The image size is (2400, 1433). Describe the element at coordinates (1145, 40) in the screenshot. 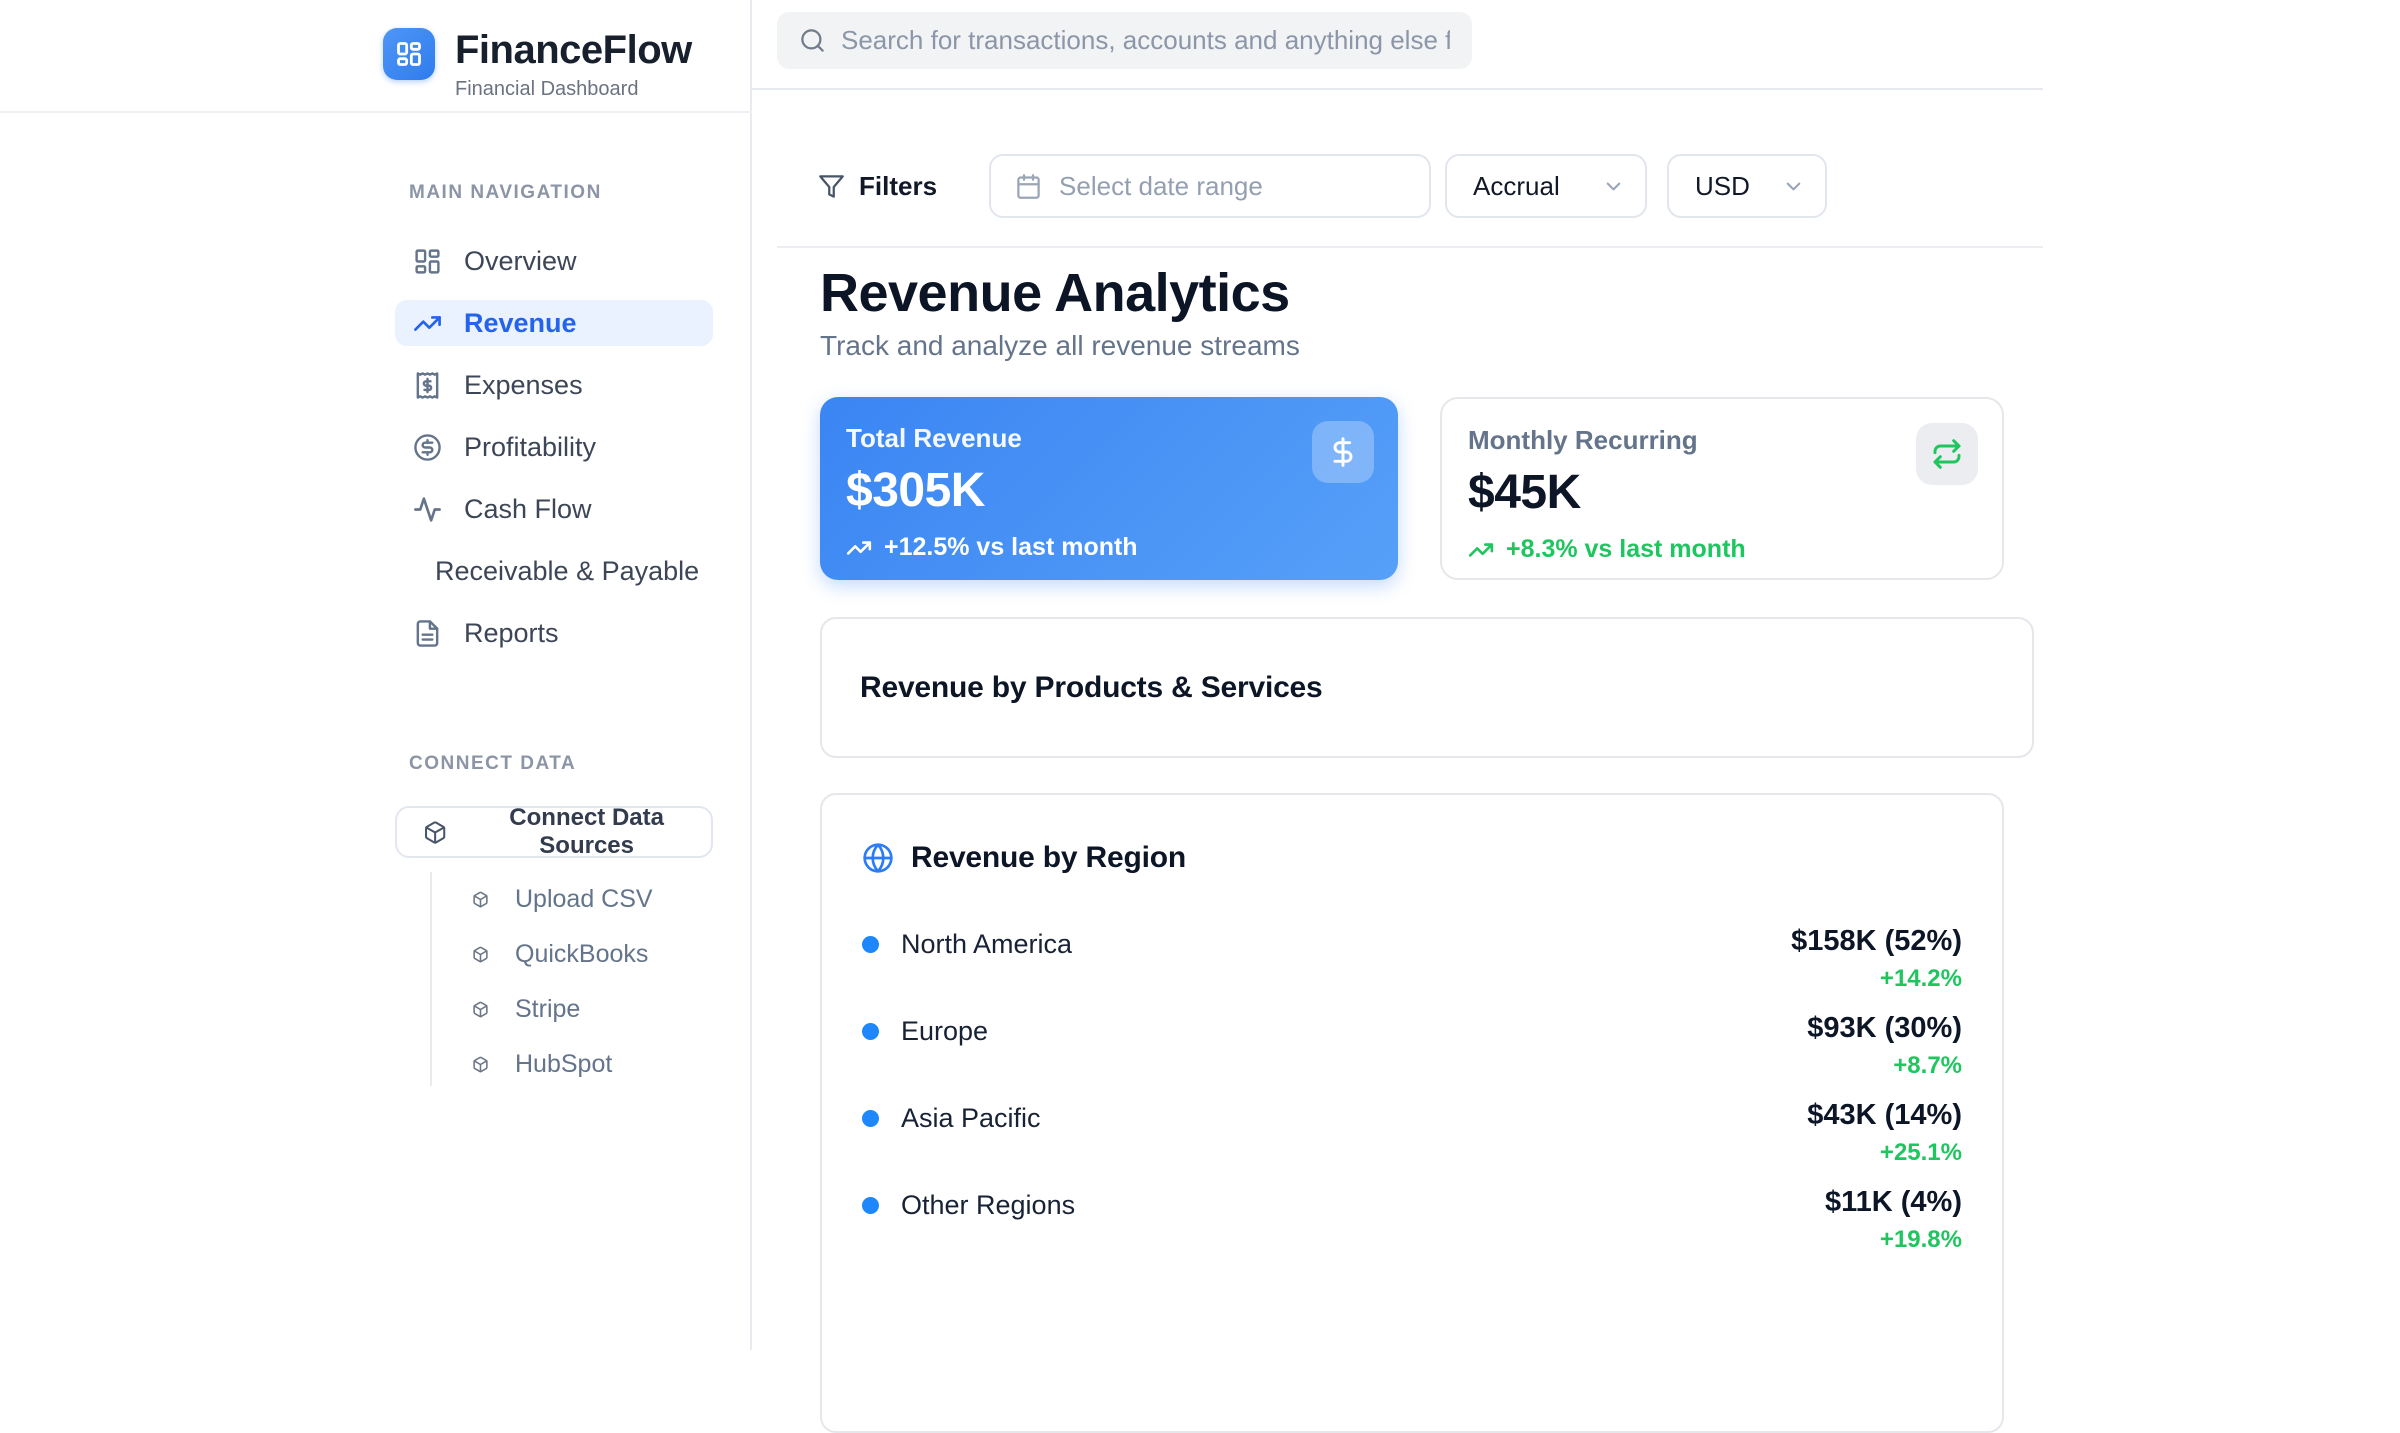

I see `search-input` at that location.